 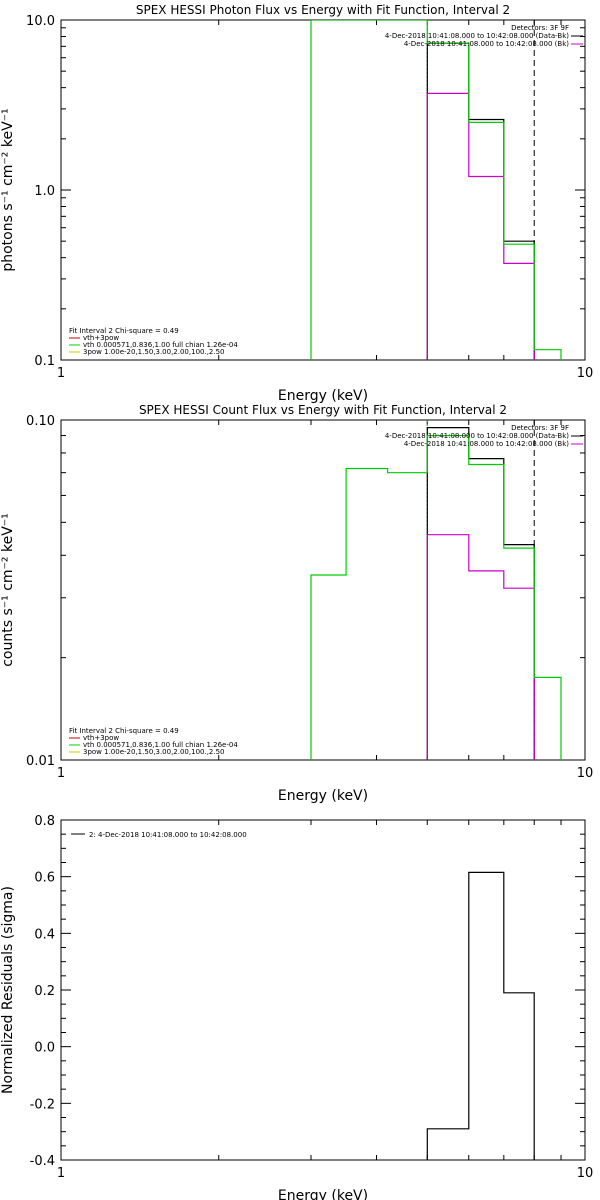 I want to click on y-tick-label: 0.4, so click(x=44, y=934).